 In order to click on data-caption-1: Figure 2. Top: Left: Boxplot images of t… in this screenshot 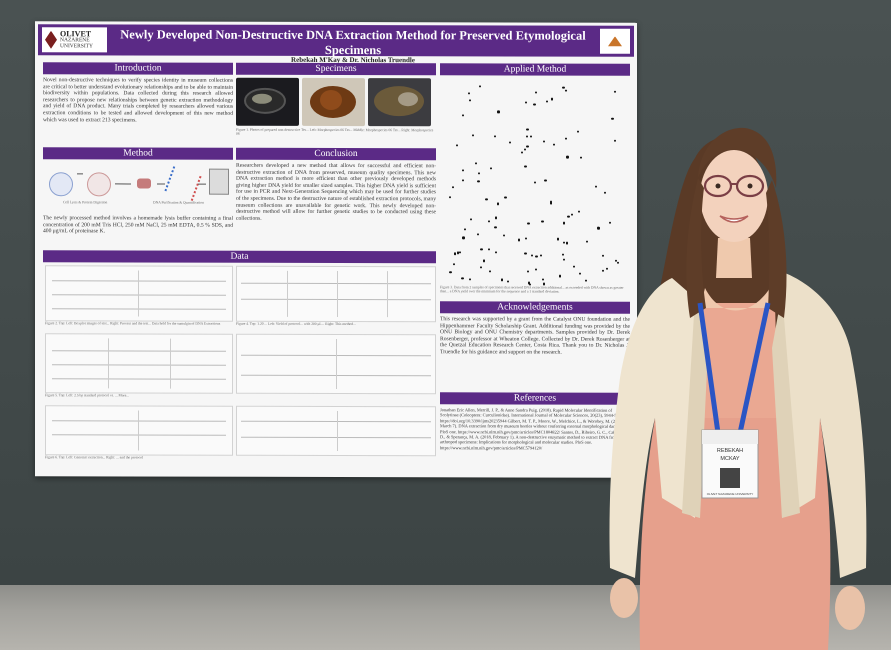, I will do `click(133, 323)`.